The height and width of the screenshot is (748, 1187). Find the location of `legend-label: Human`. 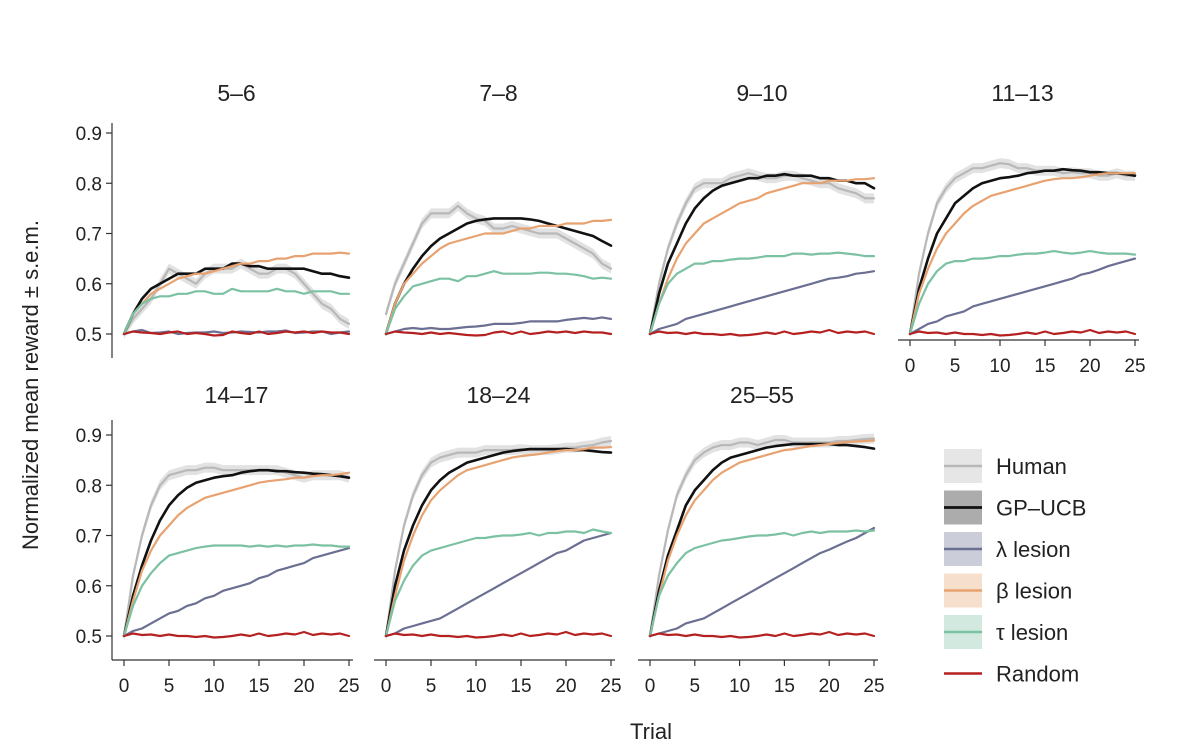

legend-label: Human is located at coordinates (1031, 466).